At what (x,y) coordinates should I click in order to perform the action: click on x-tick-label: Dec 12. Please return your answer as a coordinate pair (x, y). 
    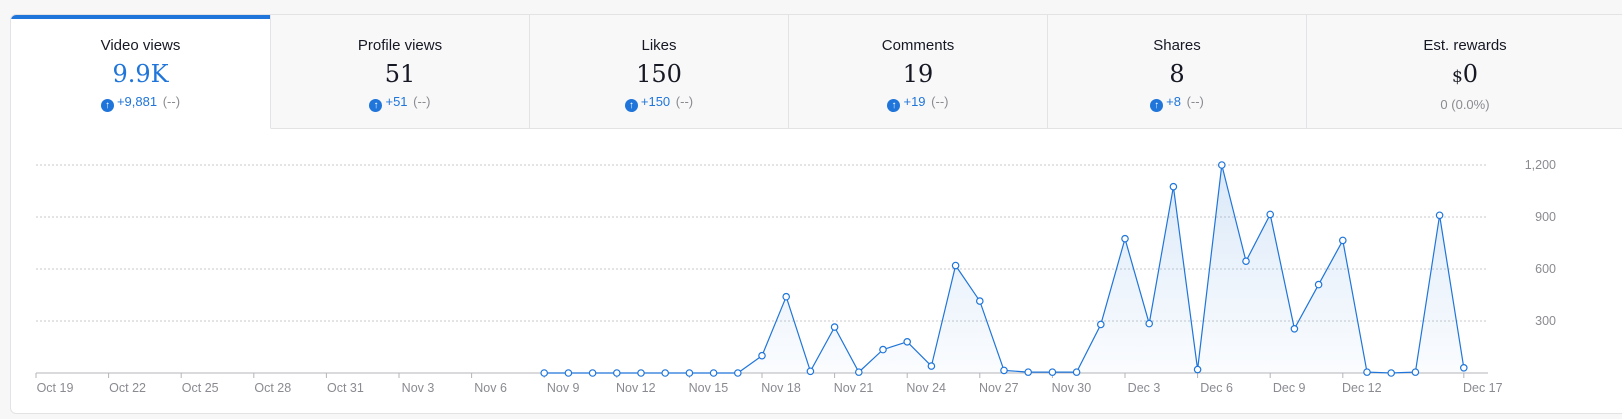
    Looking at the image, I should click on (1362, 388).